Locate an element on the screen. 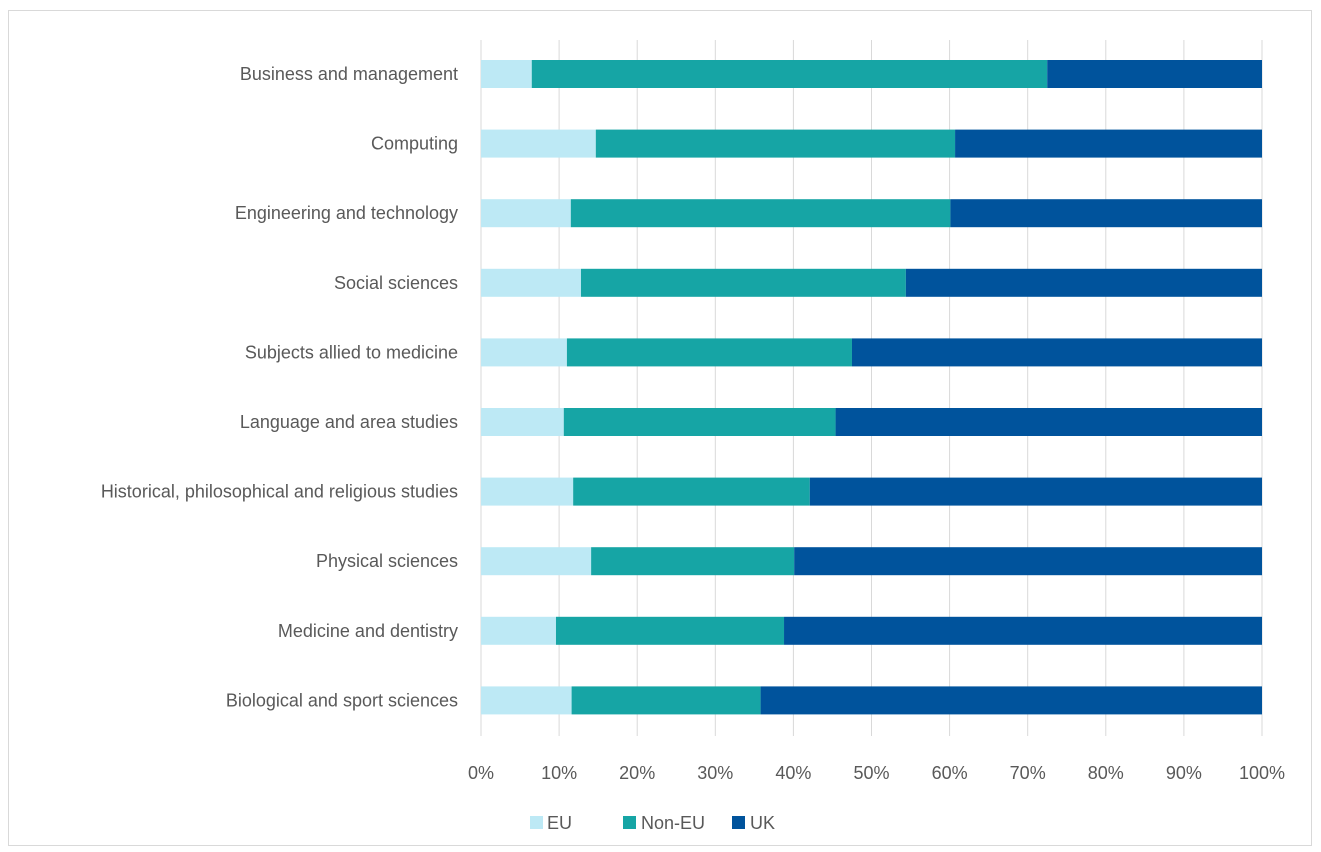  x-tick-label: 100% is located at coordinates (1262, 773).